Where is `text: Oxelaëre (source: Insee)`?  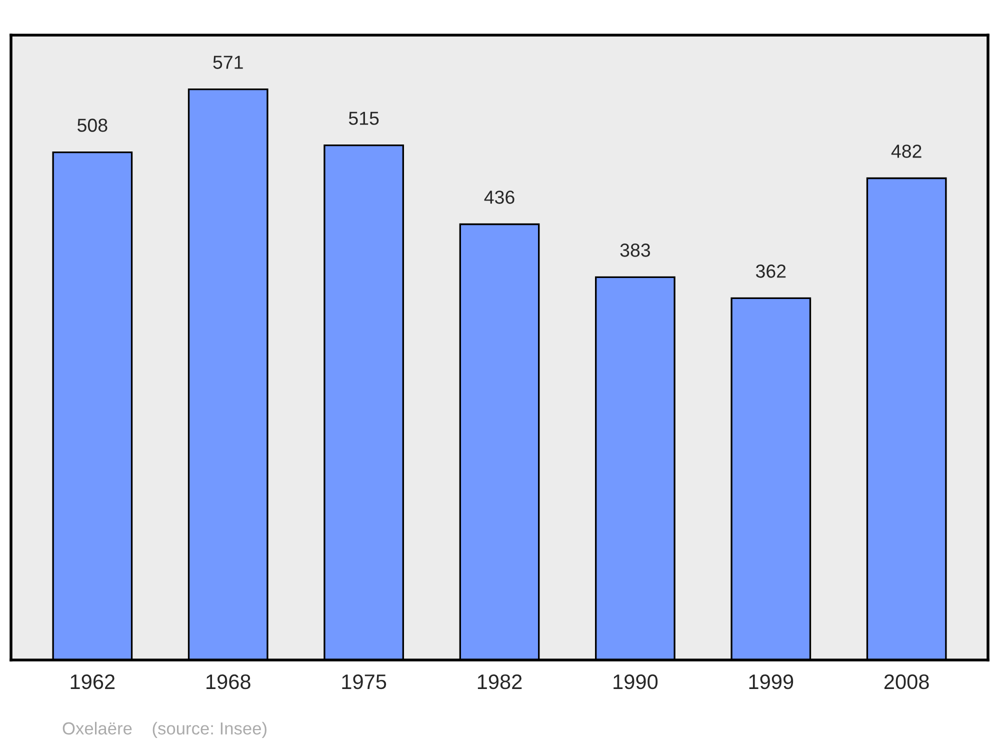 text: Oxelaëre (source: Insee) is located at coordinates (164, 730).